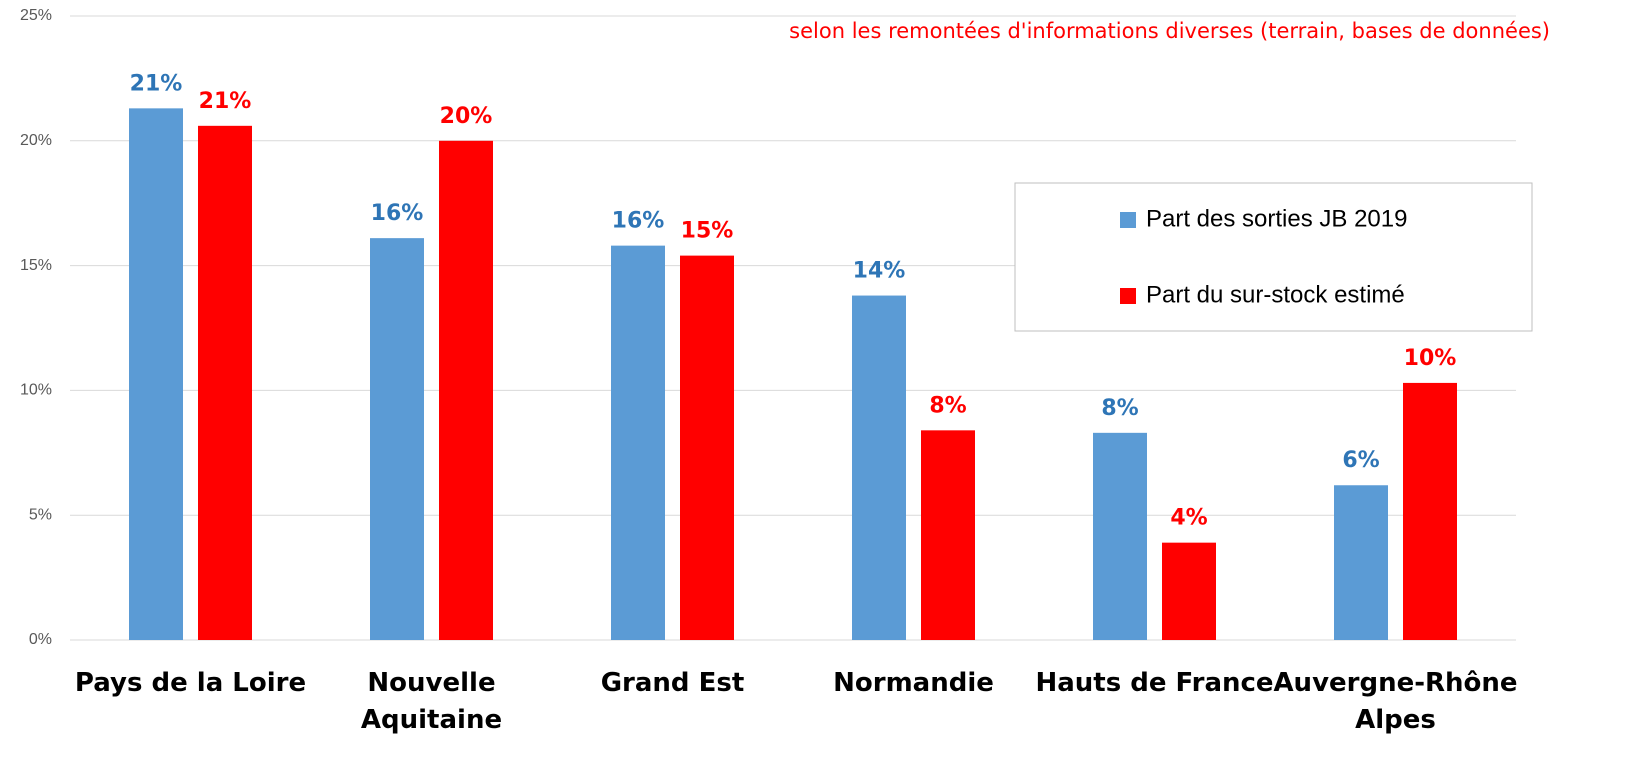  Describe the element at coordinates (40, 639) in the screenshot. I see `y-tick-label: 0%` at that location.